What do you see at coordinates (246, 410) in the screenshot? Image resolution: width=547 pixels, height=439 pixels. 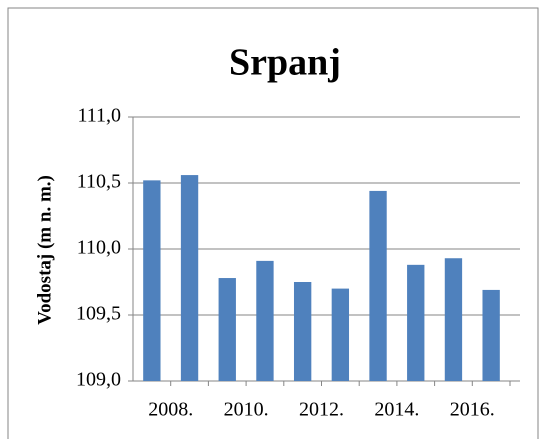 I see `x-tick-label: 2010.` at bounding box center [246, 410].